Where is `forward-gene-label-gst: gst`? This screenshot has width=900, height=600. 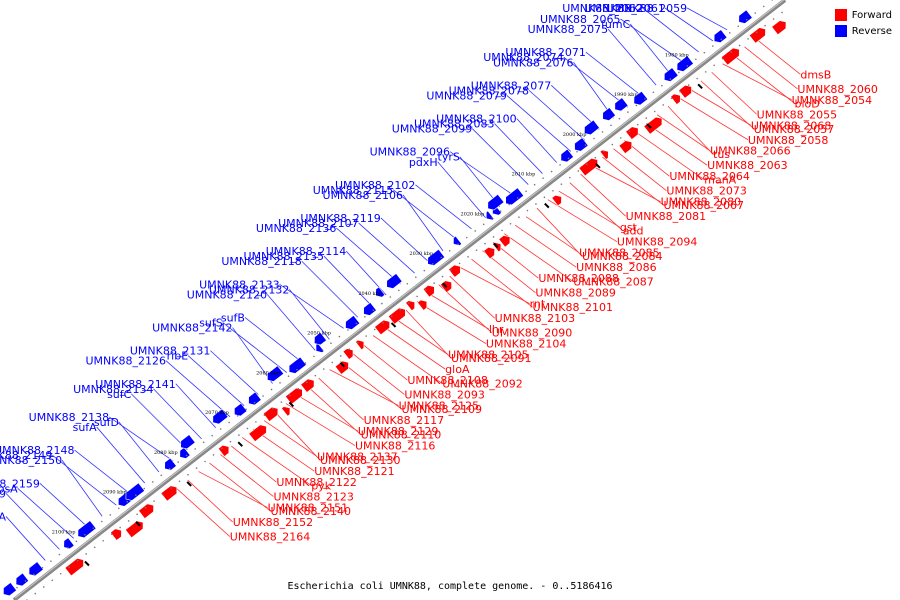 forward-gene-label-gst: gst is located at coordinates (629, 227).